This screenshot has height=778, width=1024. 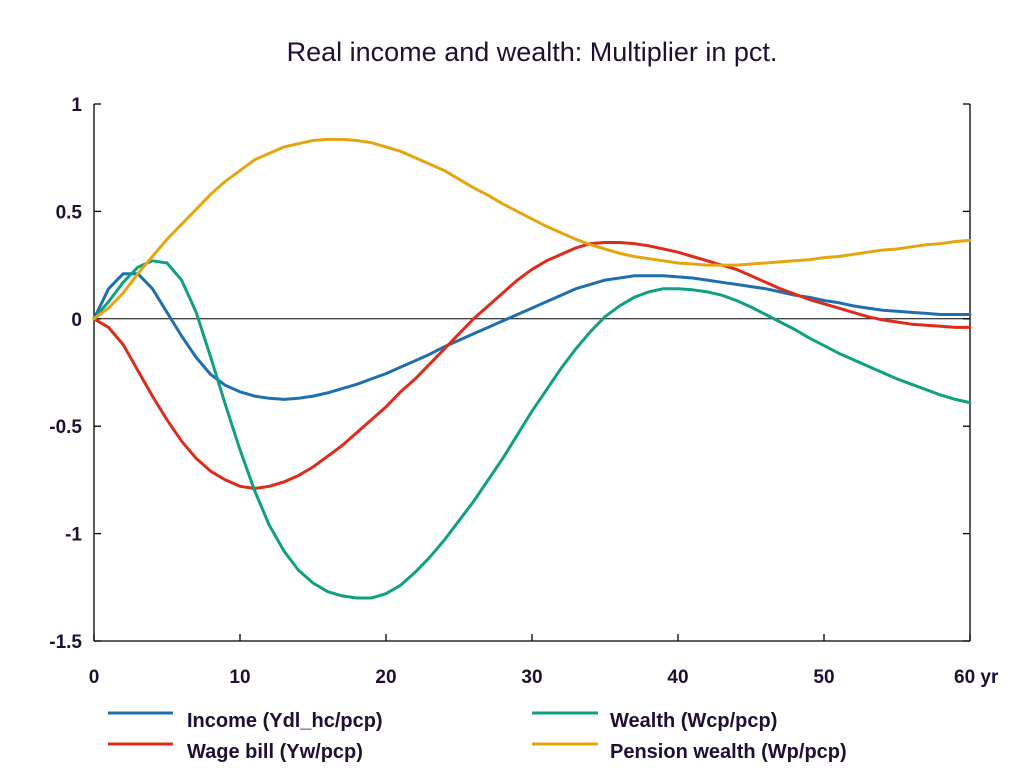 I want to click on y-tick-label: -1, so click(x=73, y=535).